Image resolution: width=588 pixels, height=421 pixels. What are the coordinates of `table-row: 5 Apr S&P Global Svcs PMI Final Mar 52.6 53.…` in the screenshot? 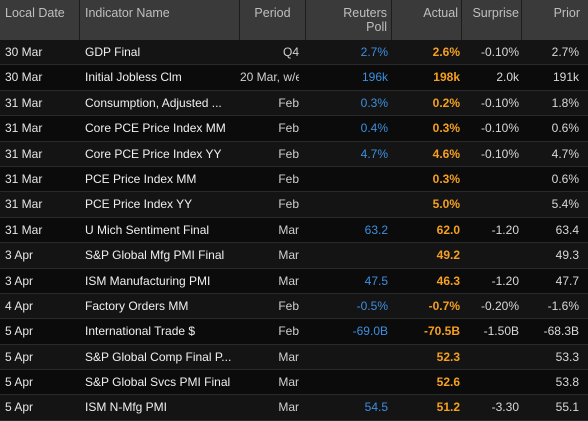 It's located at (294, 383).